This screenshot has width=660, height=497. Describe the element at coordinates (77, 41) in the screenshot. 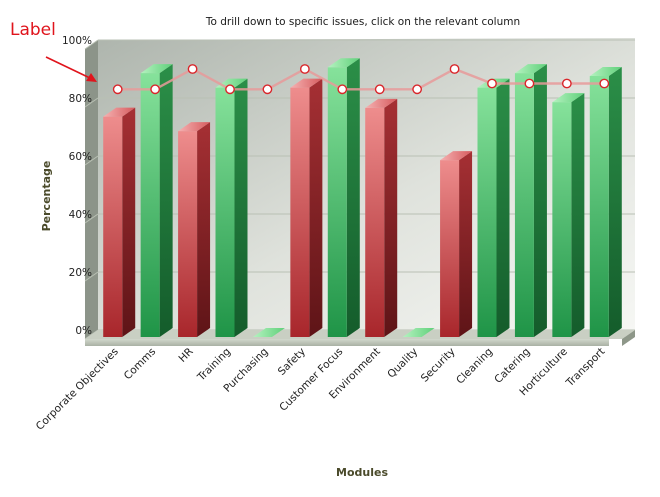

I see `y-tick-label: 100%` at that location.